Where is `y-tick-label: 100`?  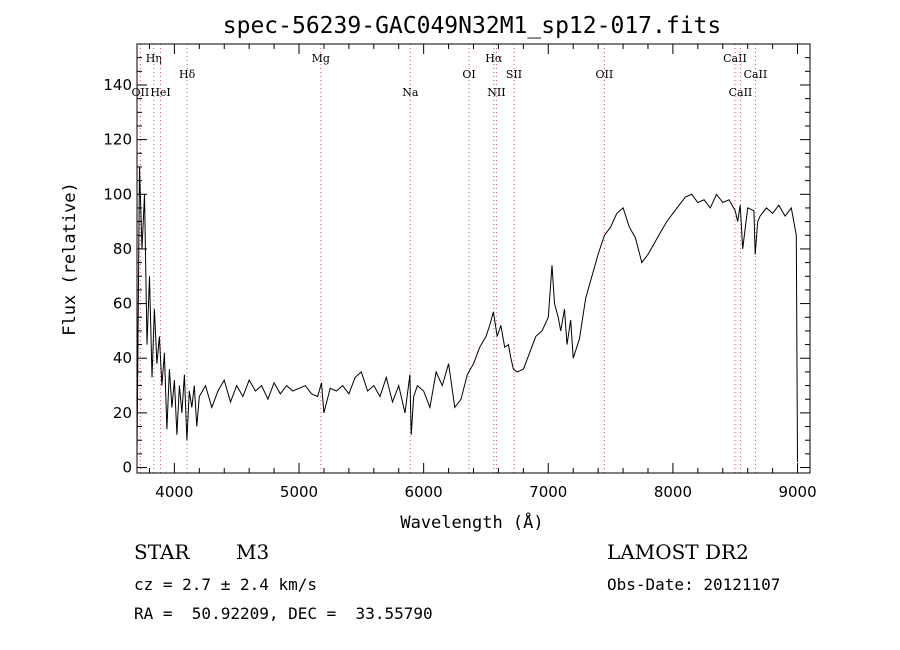 y-tick-label: 100 is located at coordinates (117, 194).